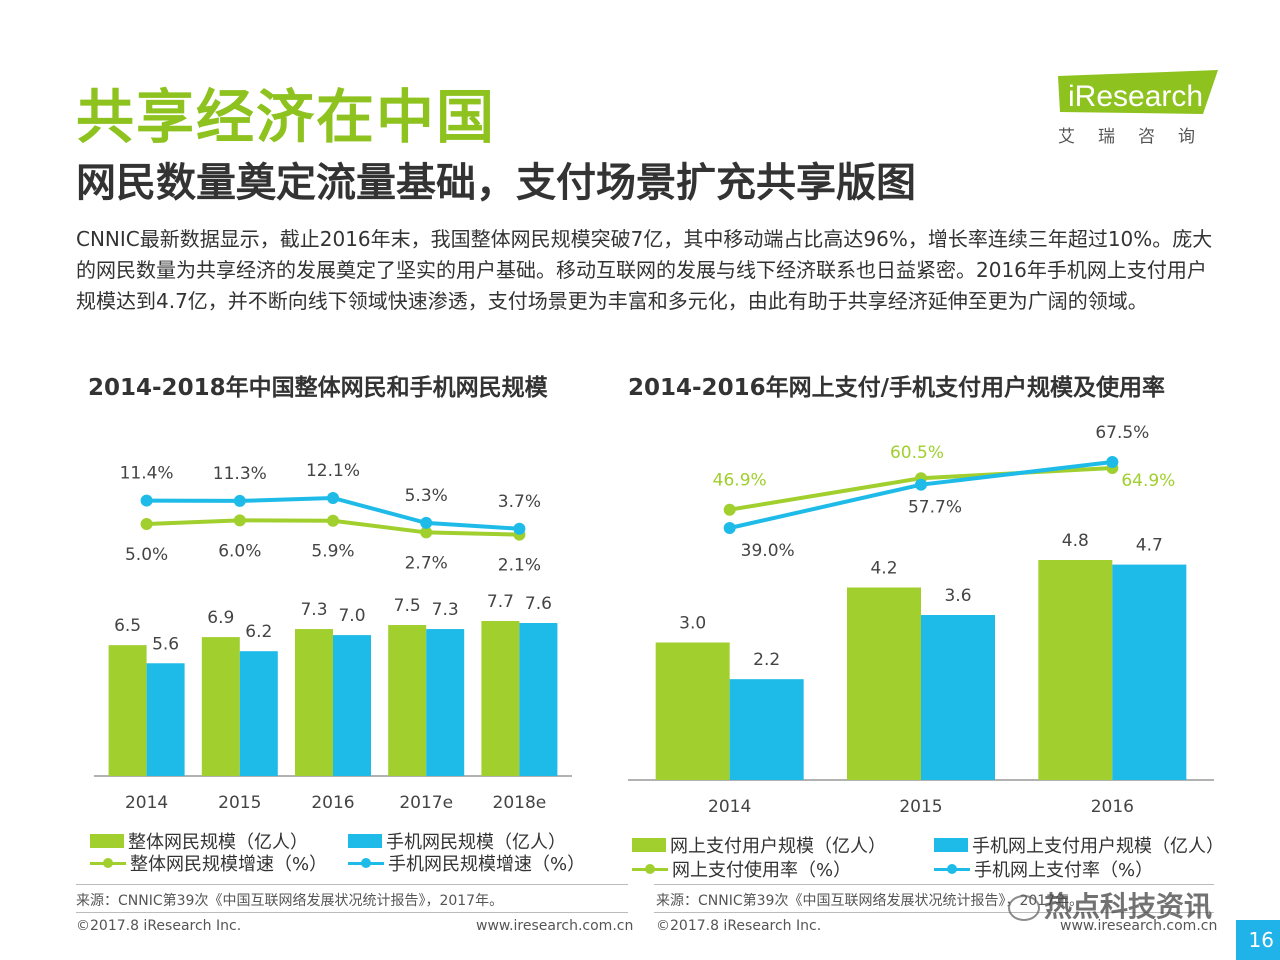 This screenshot has width=1280, height=960. What do you see at coordinates (407, 606) in the screenshot?
I see `bar-label: 7.5` at bounding box center [407, 606].